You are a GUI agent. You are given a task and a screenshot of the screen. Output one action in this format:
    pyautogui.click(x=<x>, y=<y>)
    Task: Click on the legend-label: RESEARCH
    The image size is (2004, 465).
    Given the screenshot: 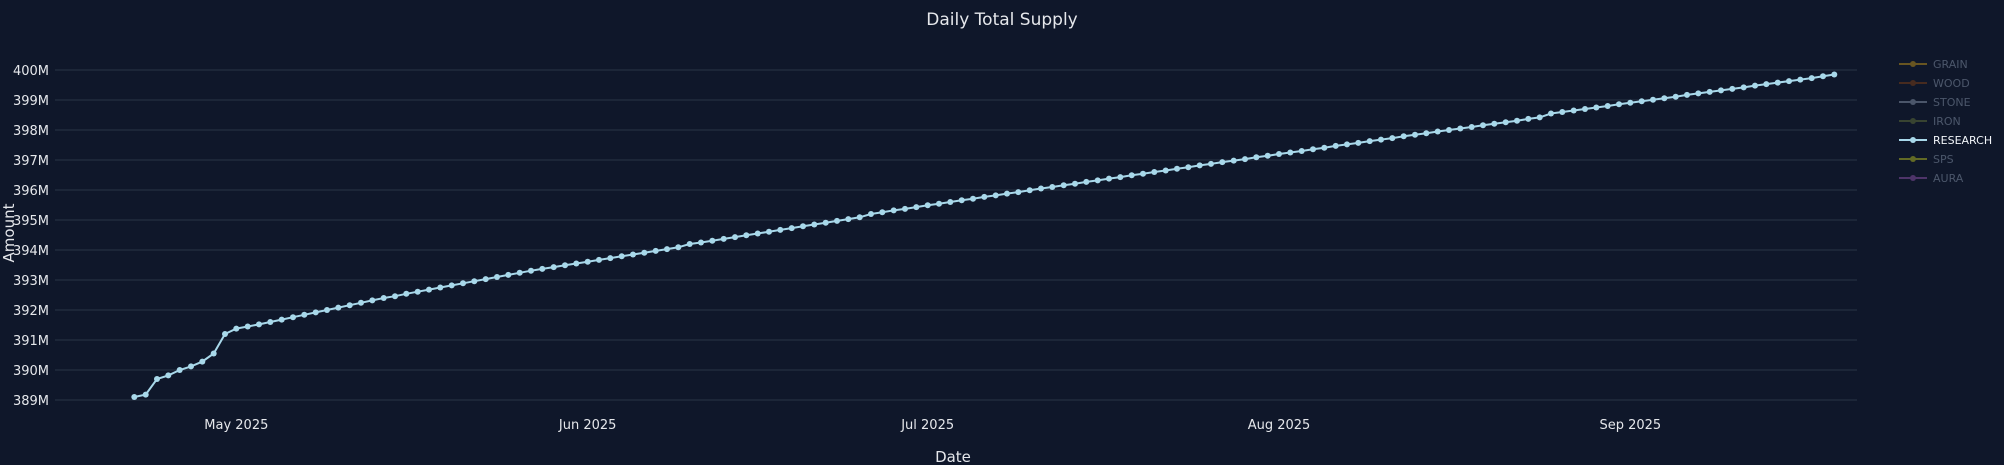 What is the action you would take?
    pyautogui.click(x=1962, y=140)
    